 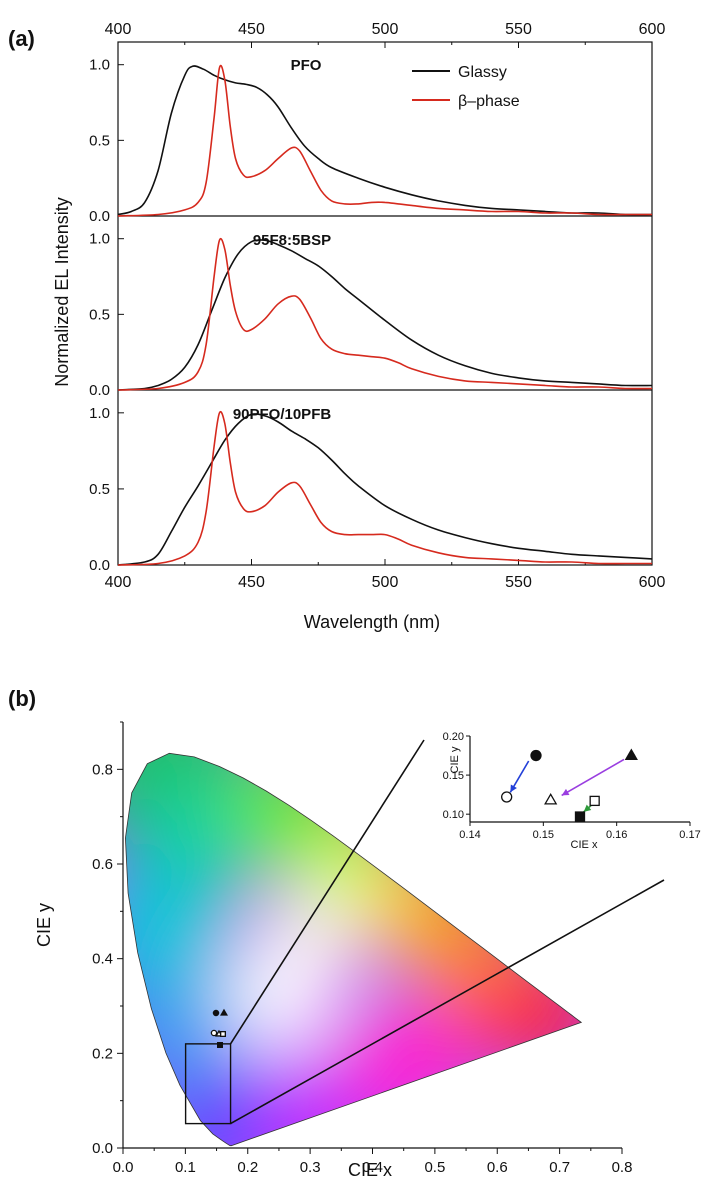 What do you see at coordinates (214, 1033) in the screenshot?
I see `cie-point-open-circle` at bounding box center [214, 1033].